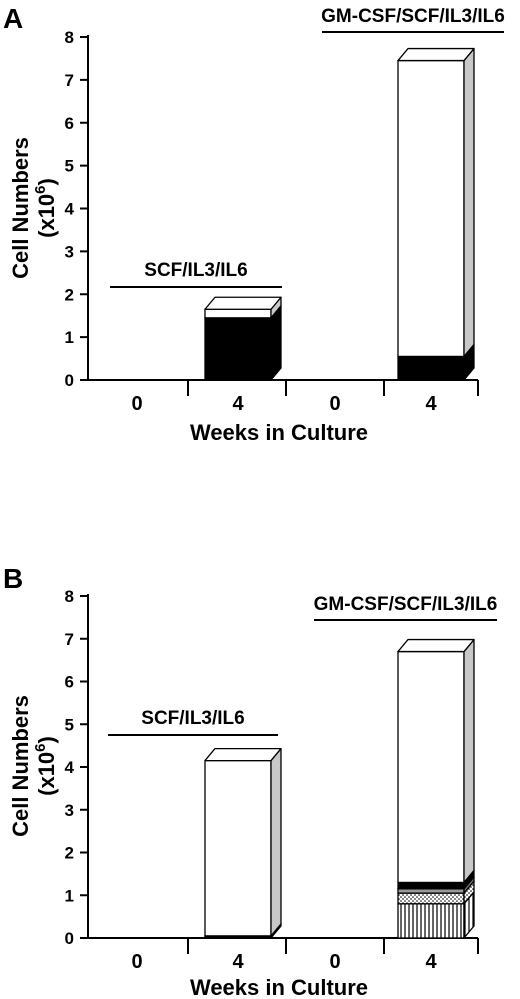 This screenshot has height=999, width=520. I want to click on panel-letter: A, so click(13, 18).